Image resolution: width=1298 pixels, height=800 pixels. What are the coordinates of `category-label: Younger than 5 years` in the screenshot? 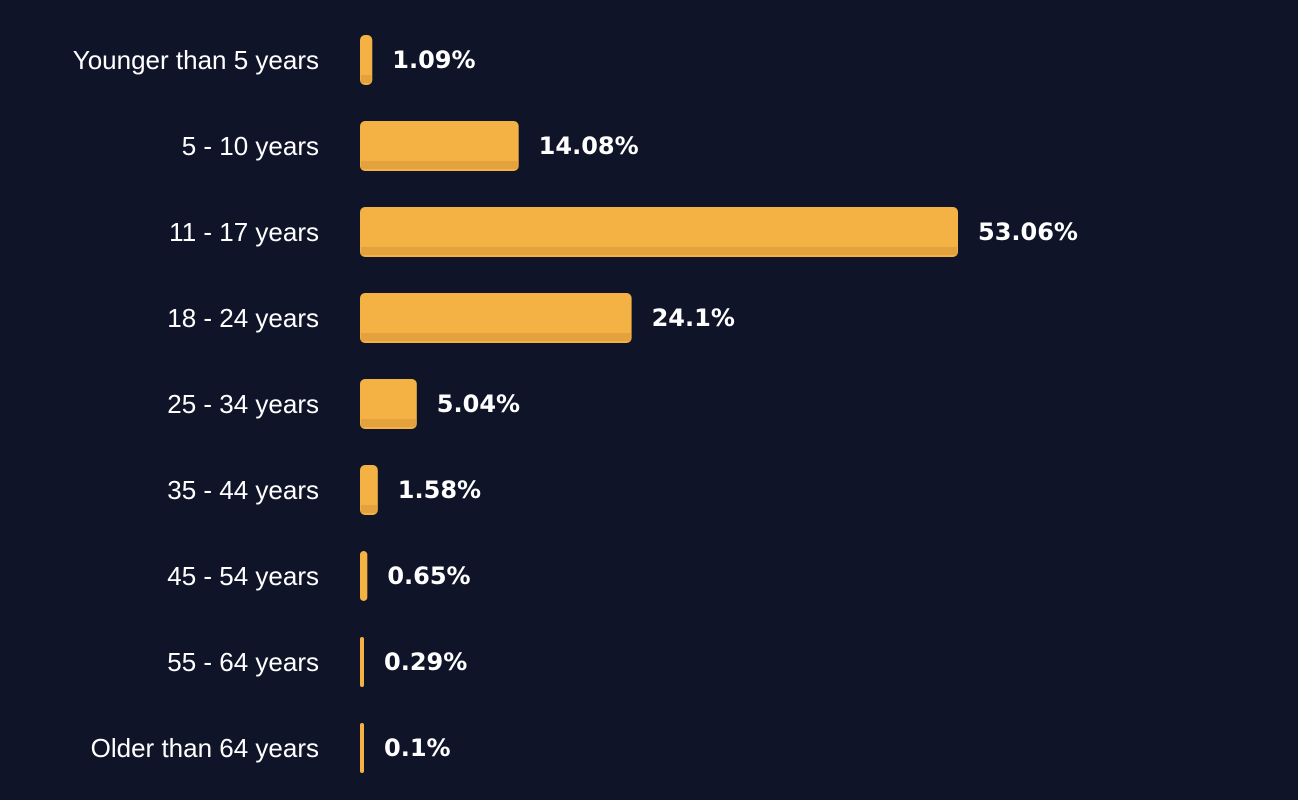 It's located at (196, 60).